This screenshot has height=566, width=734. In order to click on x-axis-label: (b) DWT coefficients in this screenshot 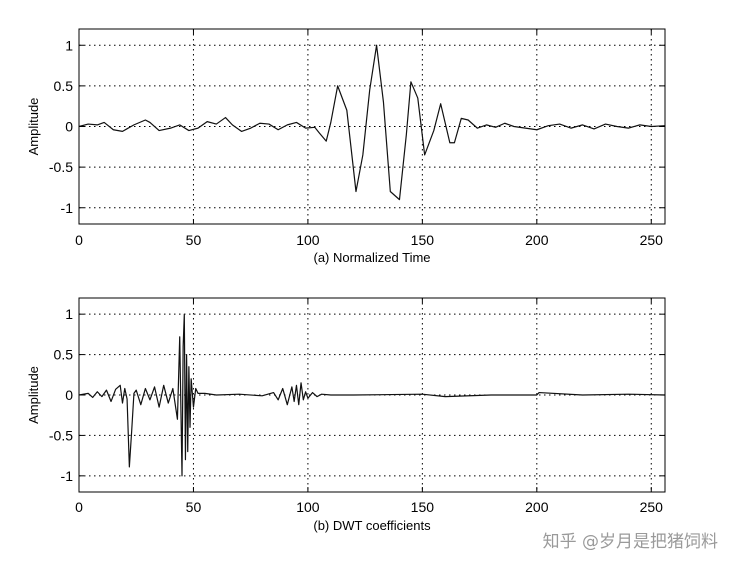, I will do `click(372, 525)`.